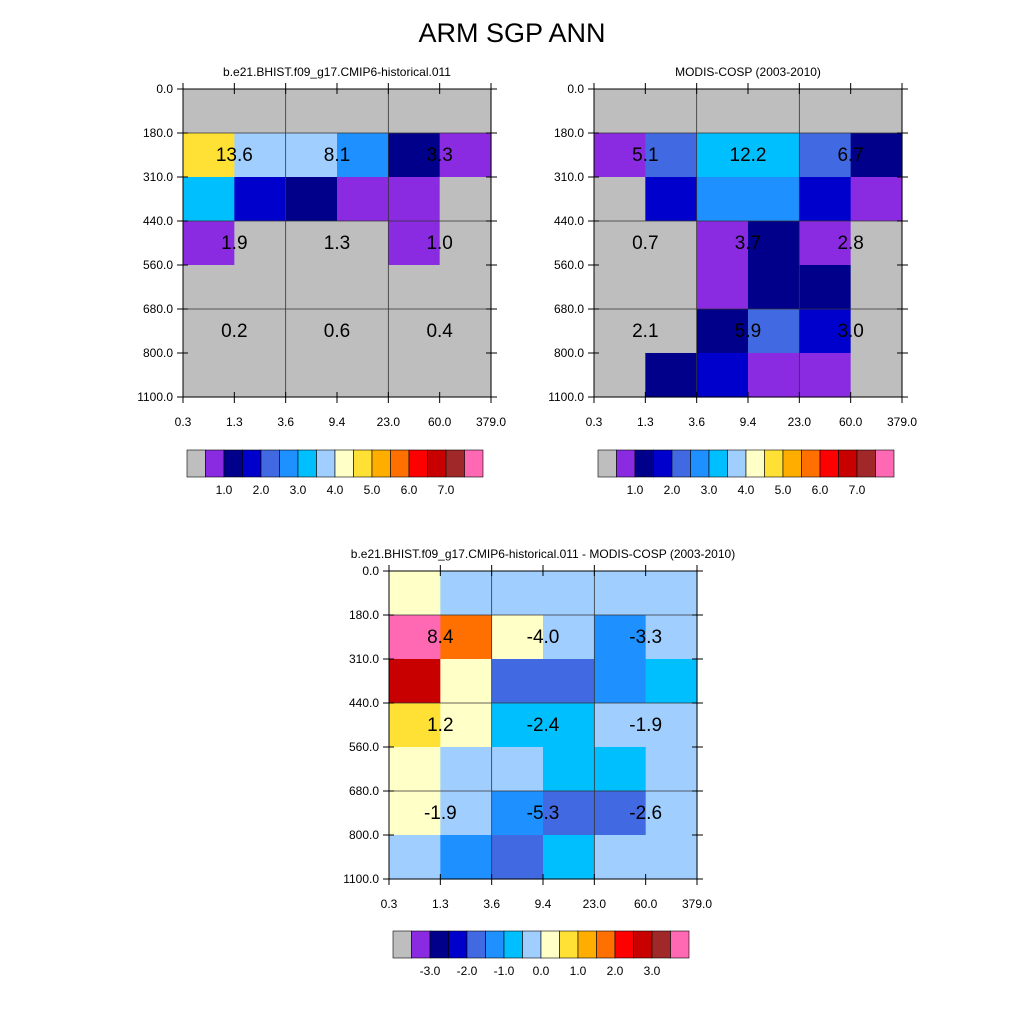  What do you see at coordinates (512, 33) in the screenshot?
I see `page-title: ARM SGP ANN` at bounding box center [512, 33].